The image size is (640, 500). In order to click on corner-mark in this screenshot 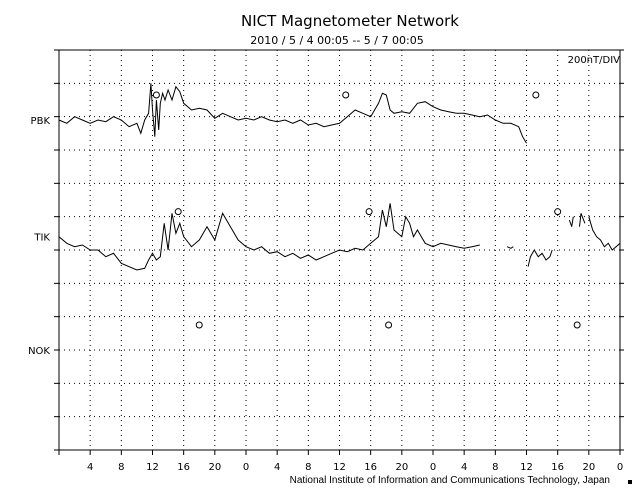, I will do `click(630, 482)`.